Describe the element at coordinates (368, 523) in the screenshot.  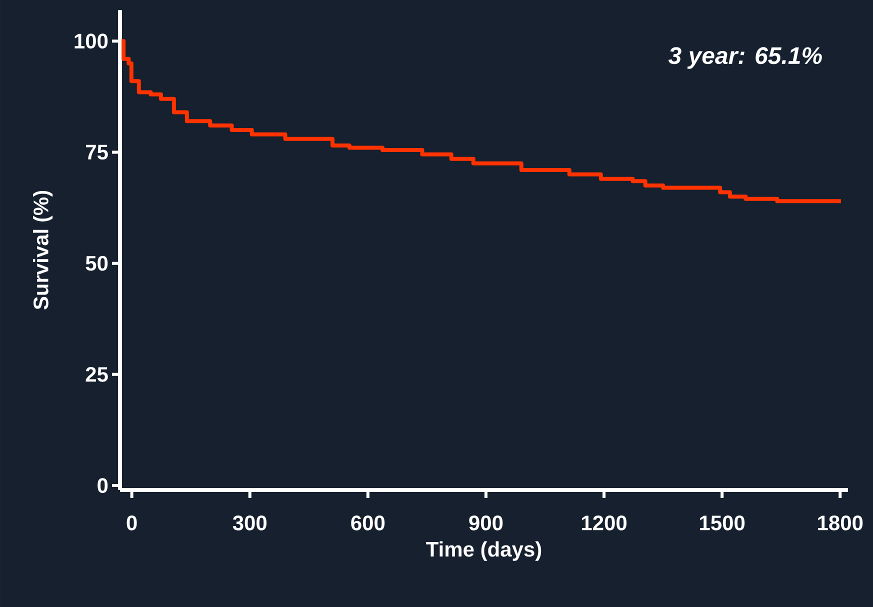
I see `x-tick-label: 600` at that location.